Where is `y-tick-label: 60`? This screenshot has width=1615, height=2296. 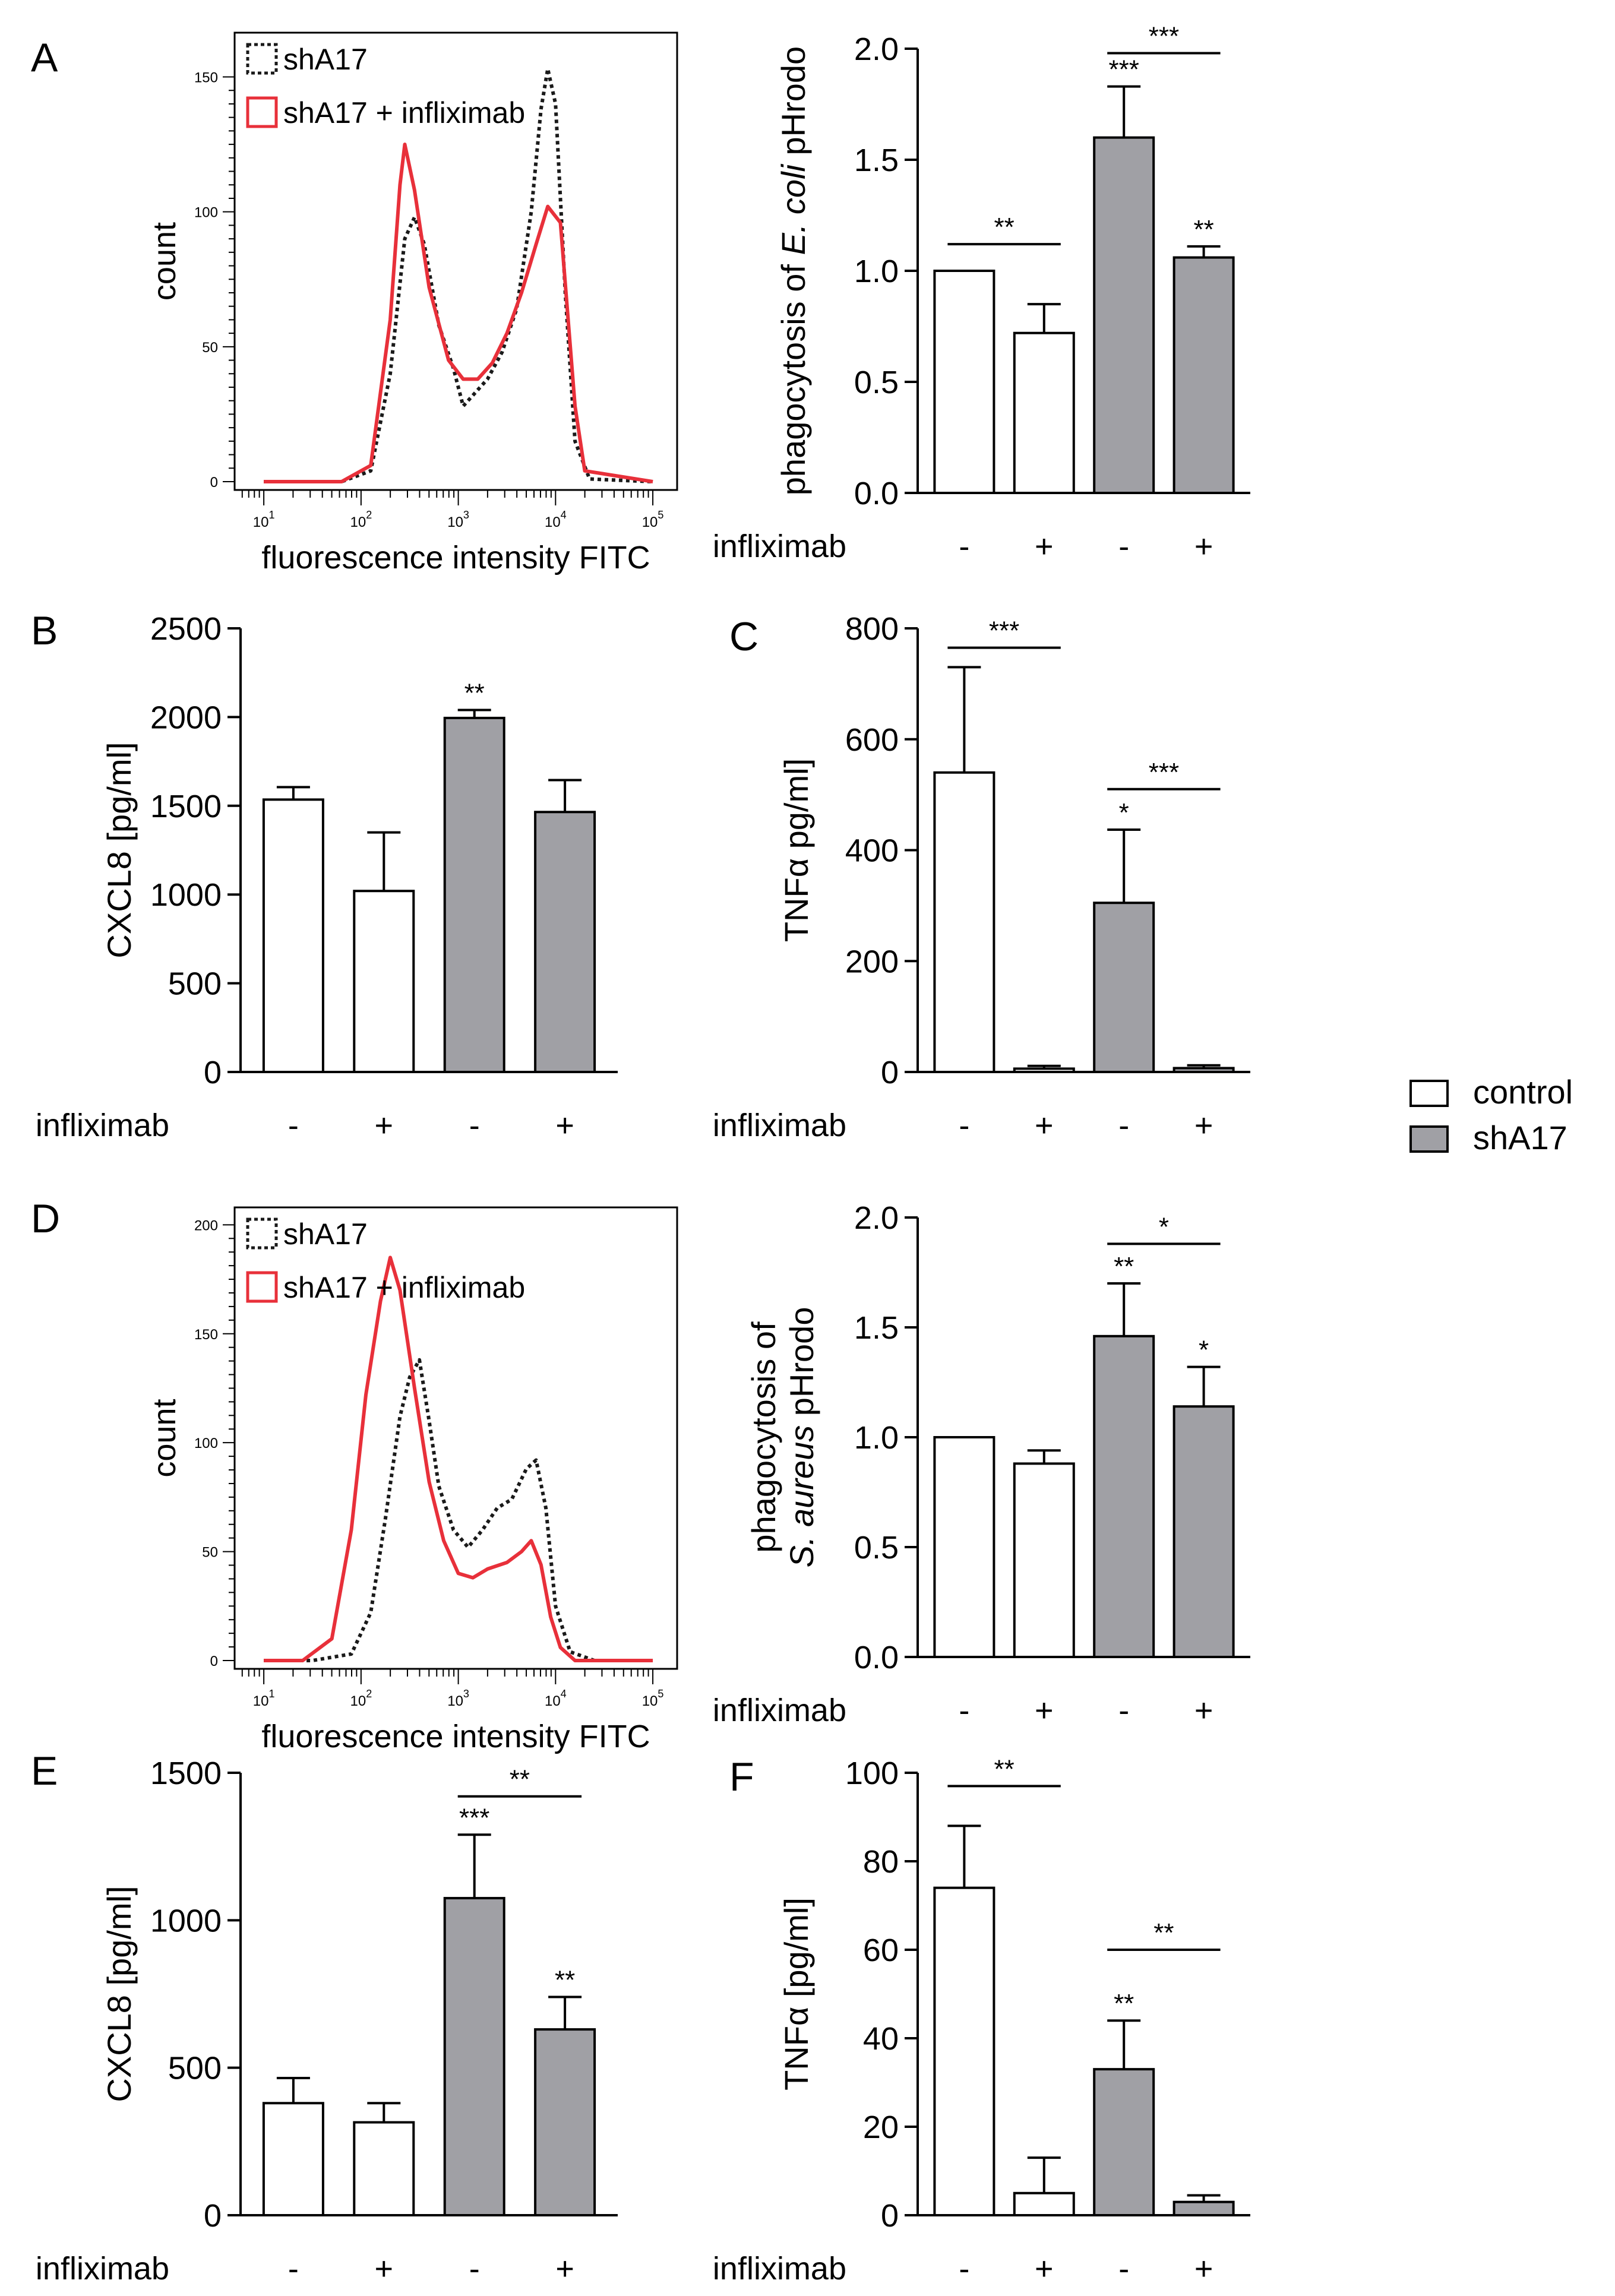 y-tick-label: 60 is located at coordinates (881, 1950).